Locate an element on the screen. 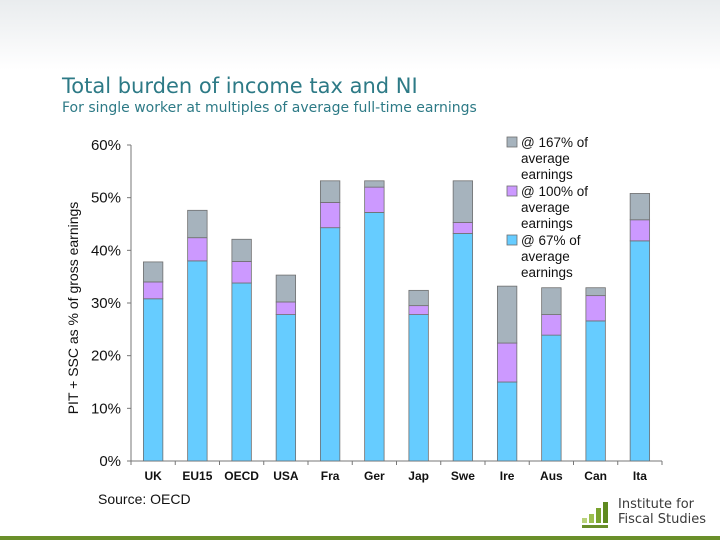  ifs-logo-icon is located at coordinates (595, 515).